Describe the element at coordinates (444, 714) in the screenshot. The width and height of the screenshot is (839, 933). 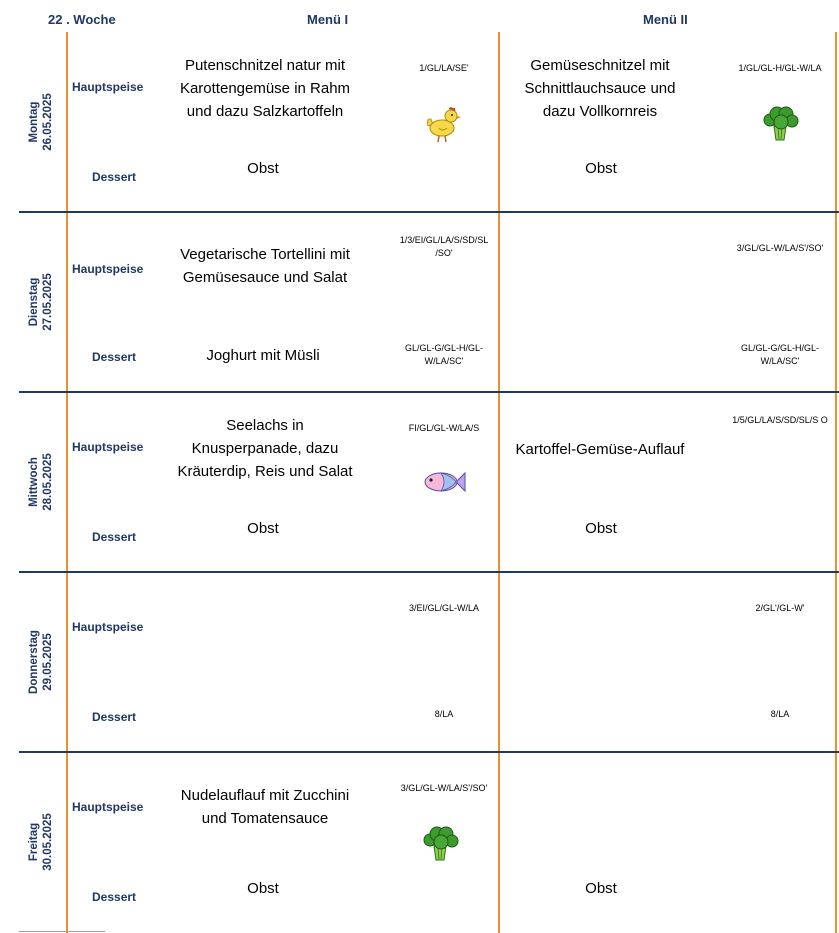
I see `menu-1-dessert-allergens: 8/LA` at that location.